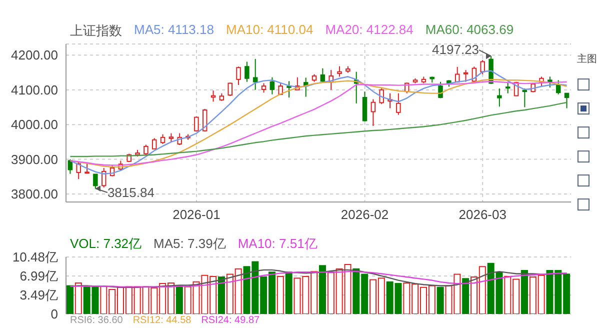  Describe the element at coordinates (34, 159) in the screenshot. I see `y-tick-label: 3900.00` at that location.